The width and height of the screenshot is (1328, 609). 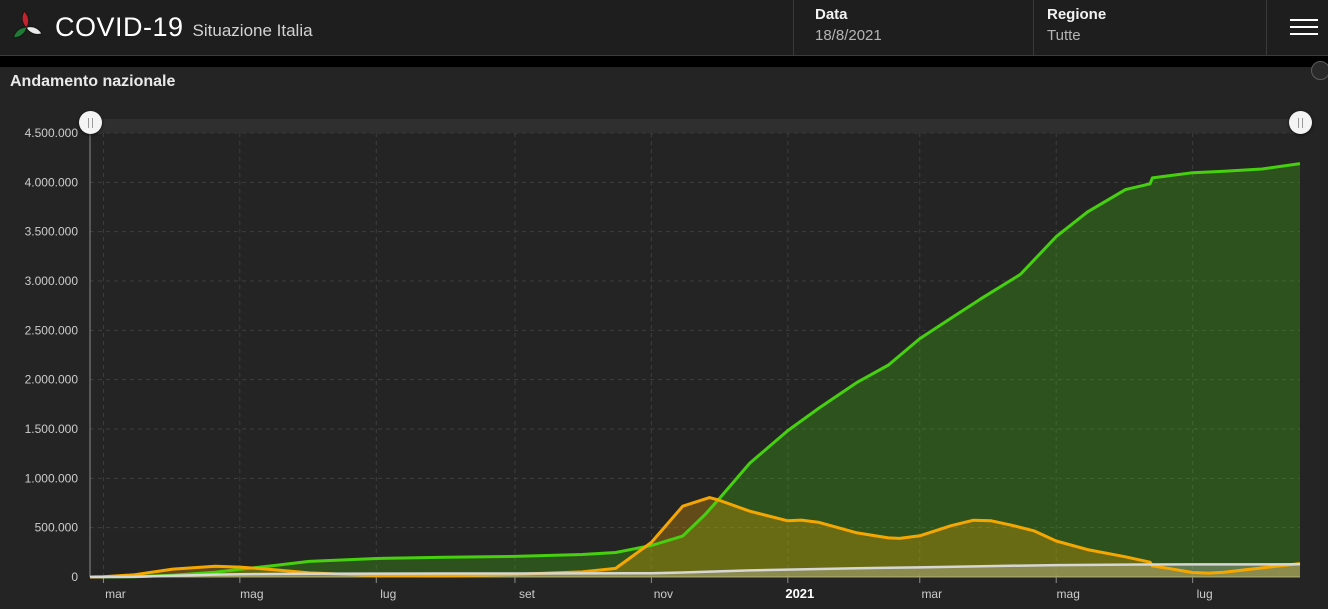 What do you see at coordinates (52, 281) in the screenshot?
I see `y-axis-label: 3.000.000` at bounding box center [52, 281].